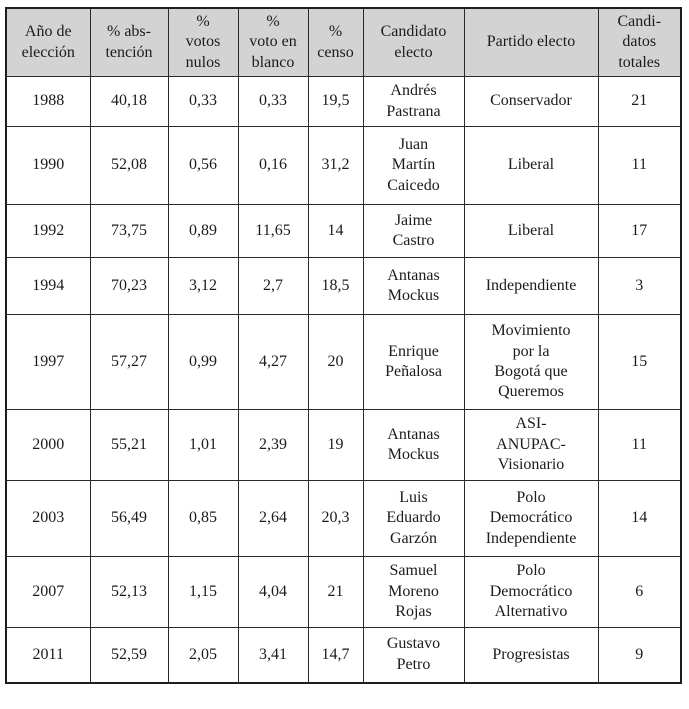 The width and height of the screenshot is (689, 709). Describe the element at coordinates (203, 445) in the screenshot. I see `cell-null-votes: 1,01` at that location.